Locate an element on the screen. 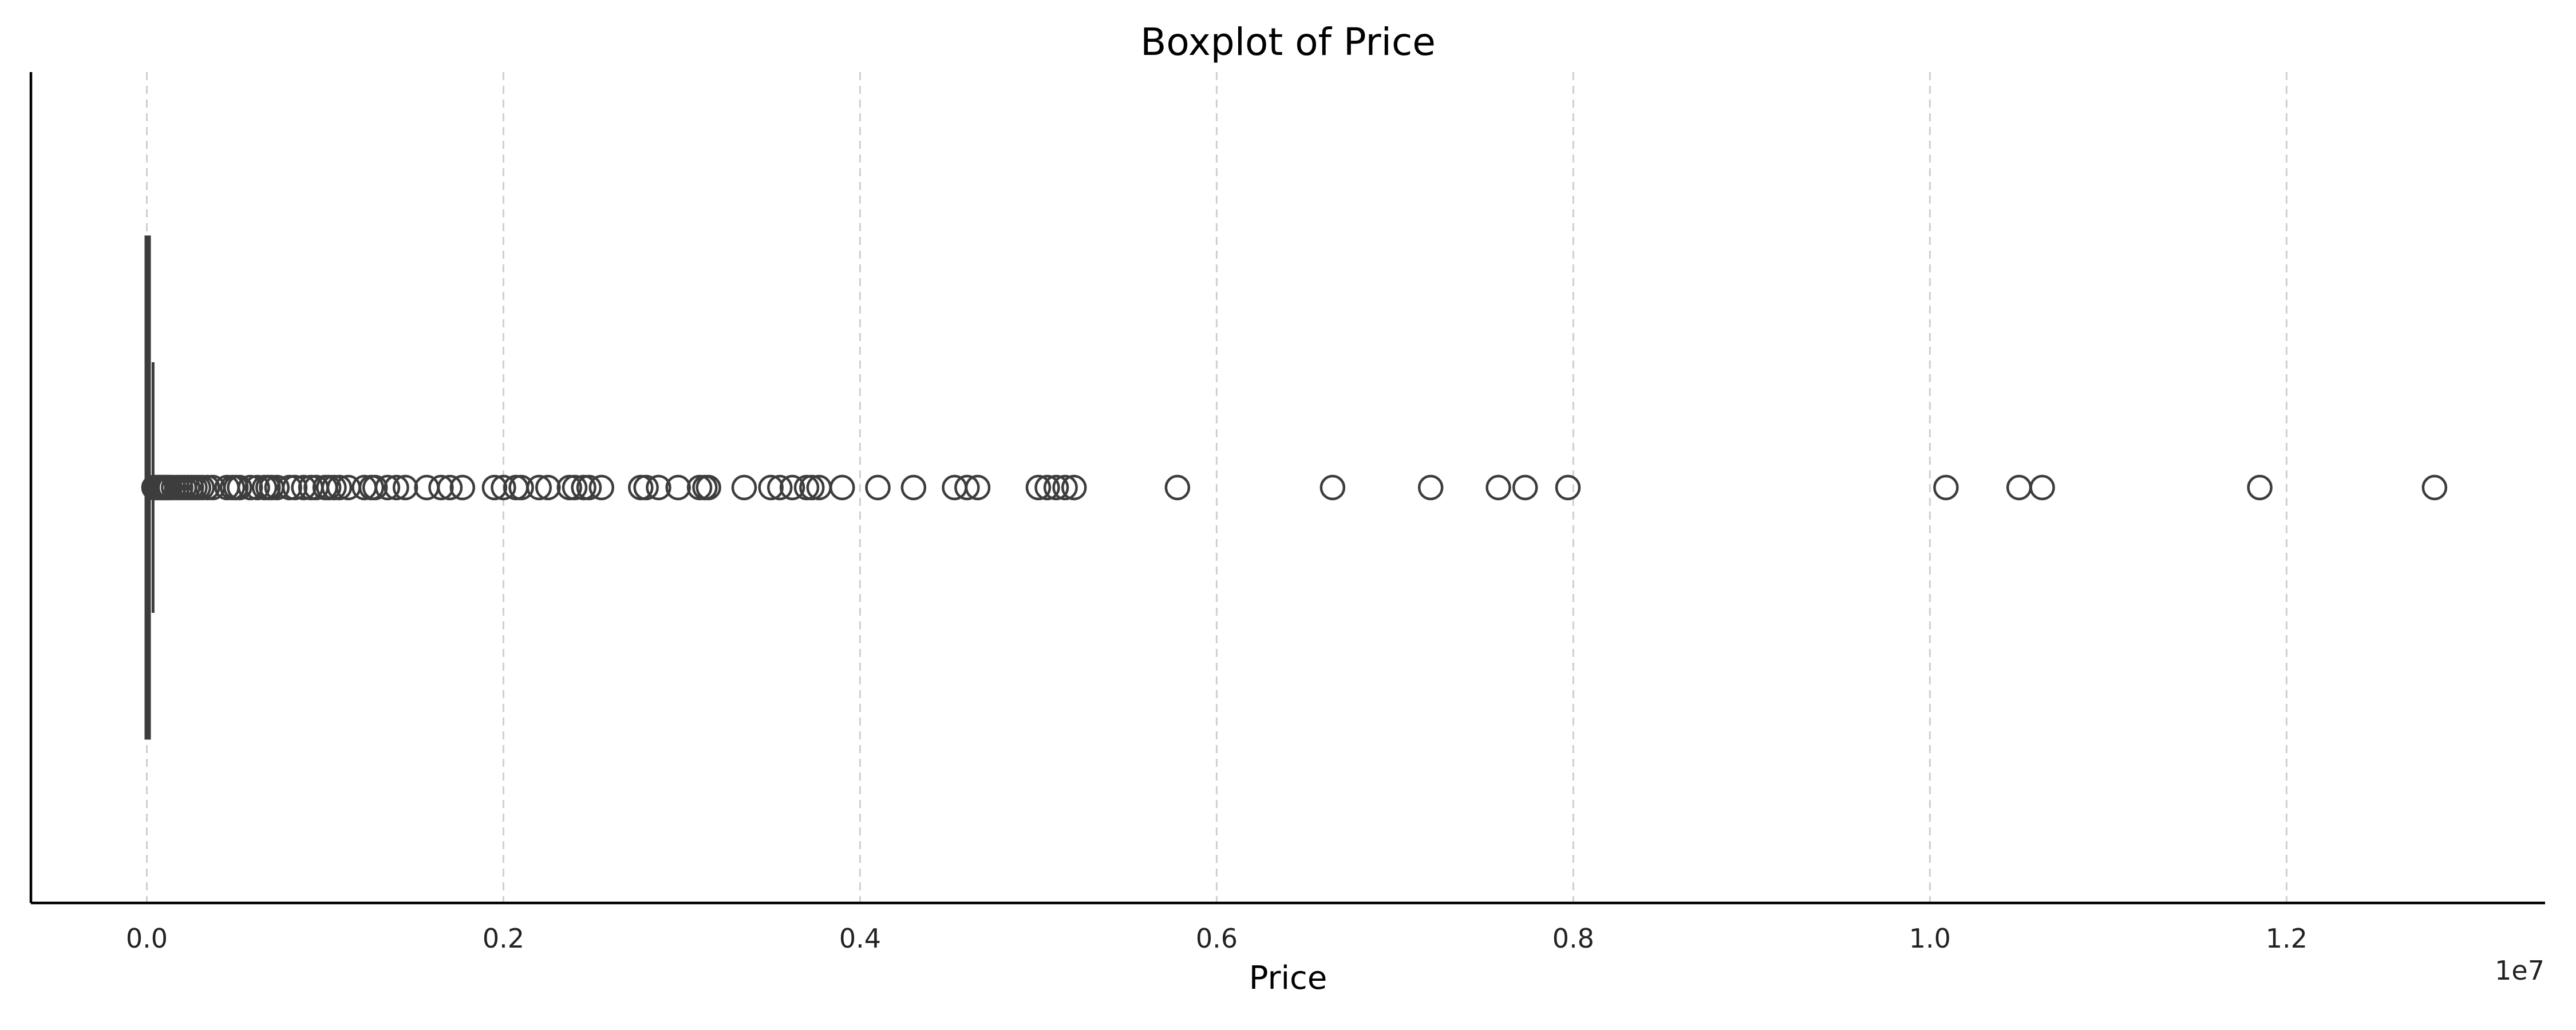 Image resolution: width=2576 pixels, height=1030 pixels. outlier-points is located at coordinates (1294, 487).